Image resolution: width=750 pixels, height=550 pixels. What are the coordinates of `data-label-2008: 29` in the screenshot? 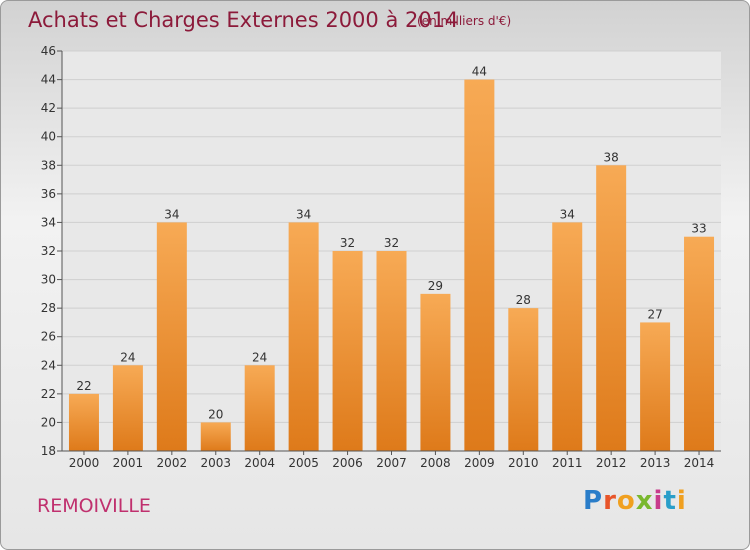 It's located at (435, 286).